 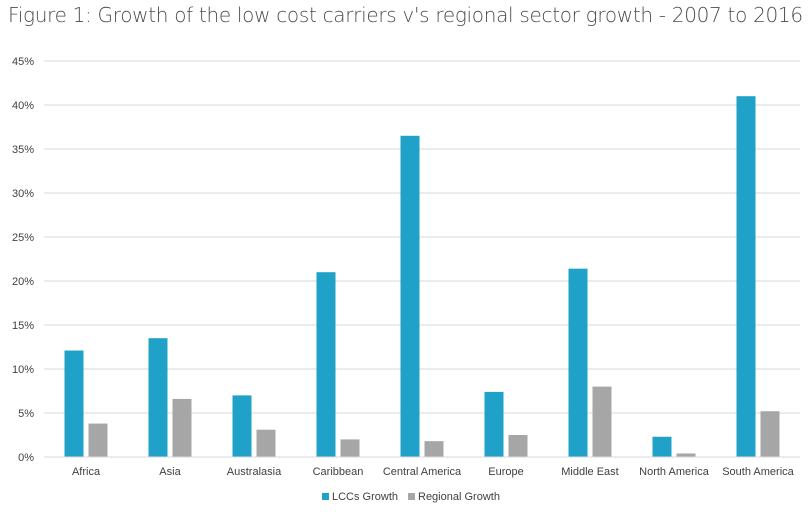 I want to click on y-tick-label: 30%, so click(x=23, y=194).